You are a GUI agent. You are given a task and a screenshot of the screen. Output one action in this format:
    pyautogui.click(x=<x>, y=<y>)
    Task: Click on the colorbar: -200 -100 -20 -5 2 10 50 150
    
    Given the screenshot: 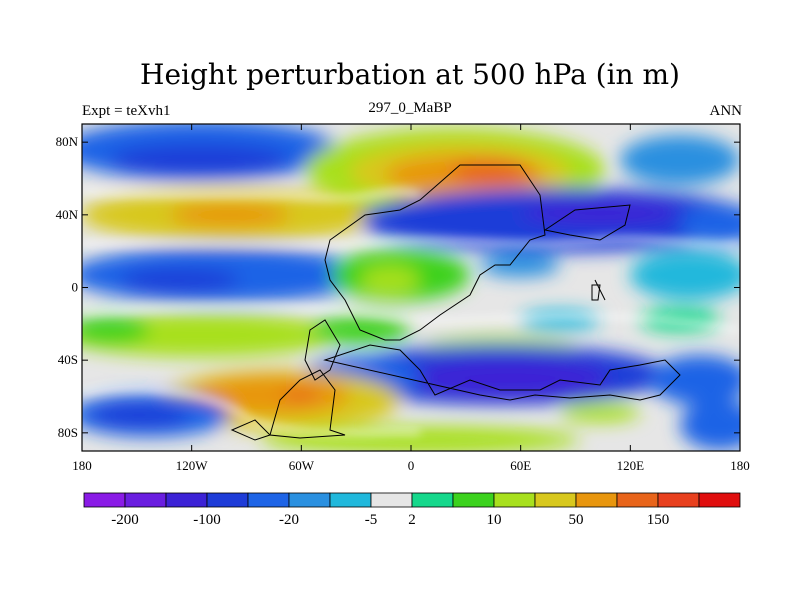 What is the action you would take?
    pyautogui.click(x=412, y=510)
    